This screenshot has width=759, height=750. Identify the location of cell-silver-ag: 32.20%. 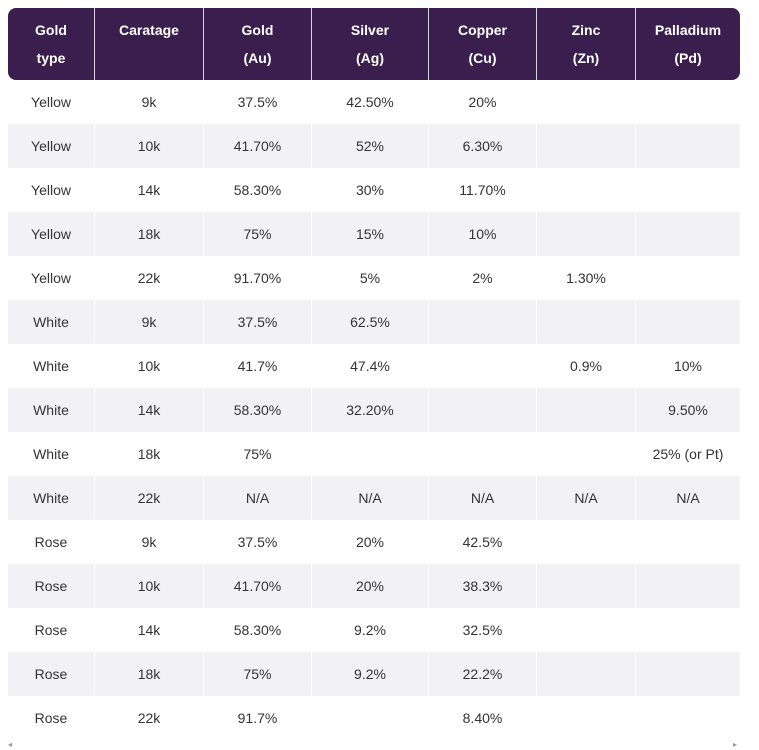
(370, 410).